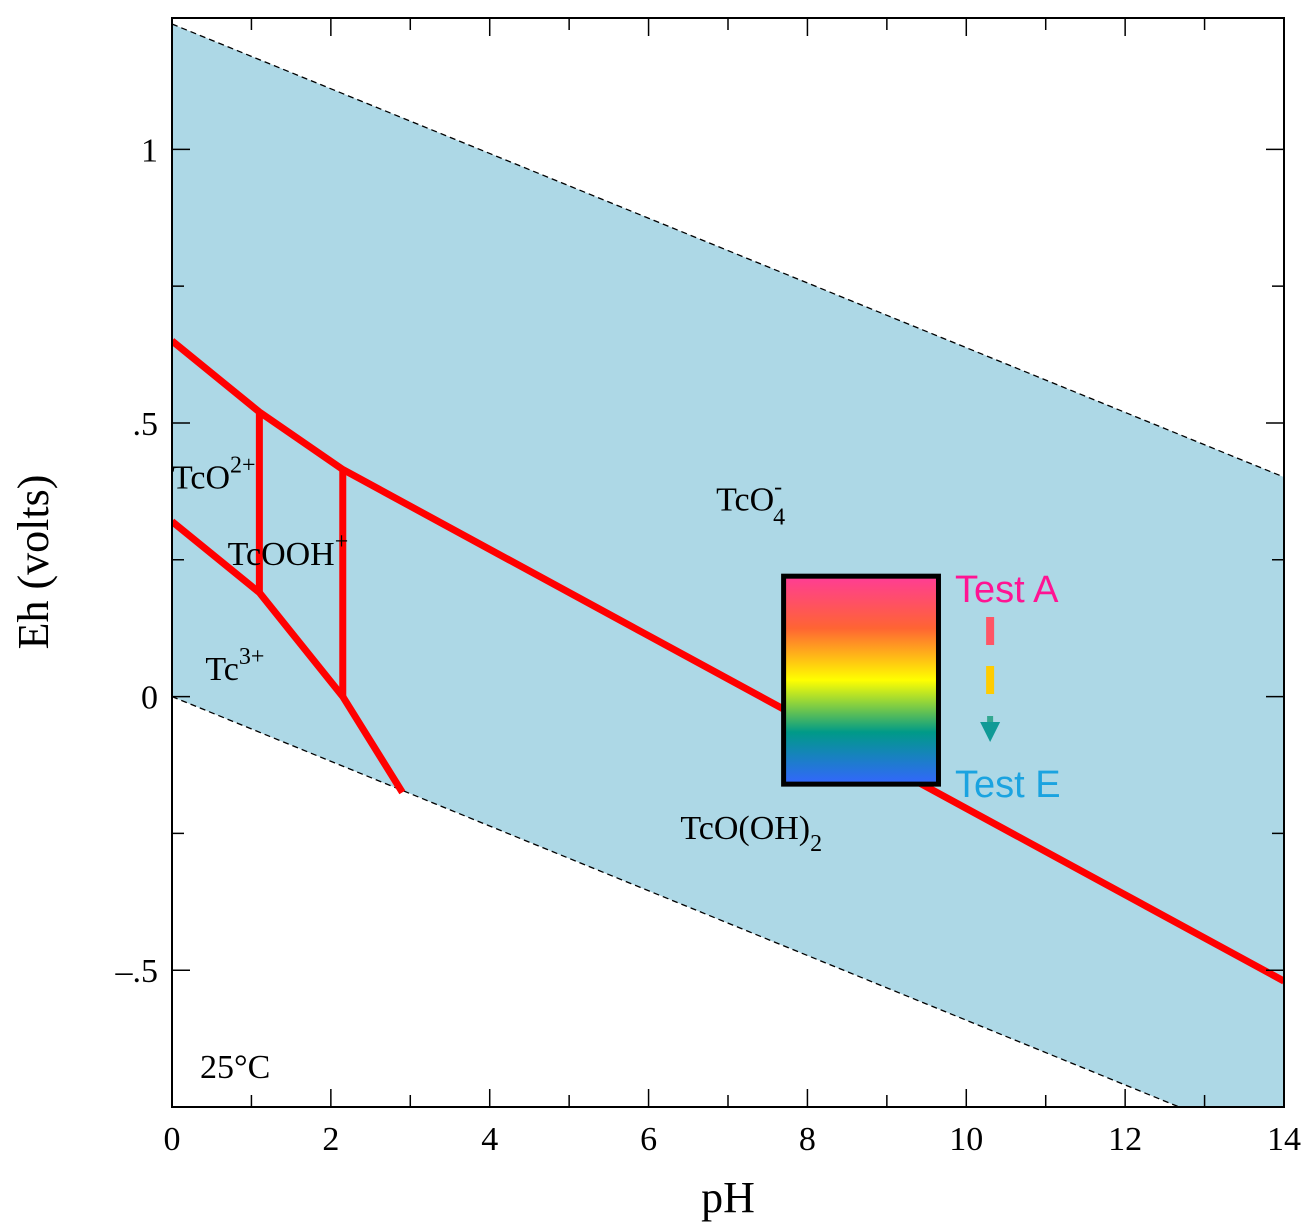 Image resolution: width=1305 pixels, height=1224 pixels. I want to click on species-label-1: TcO2+, so click(214, 475).